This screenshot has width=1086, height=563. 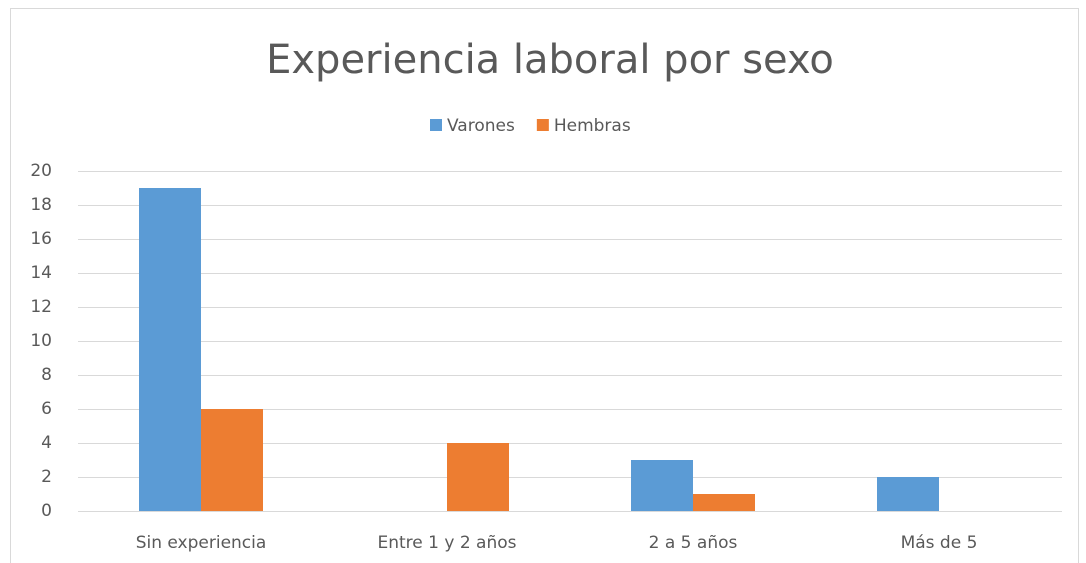 I want to click on legend-label: Hembras, so click(x=592, y=126).